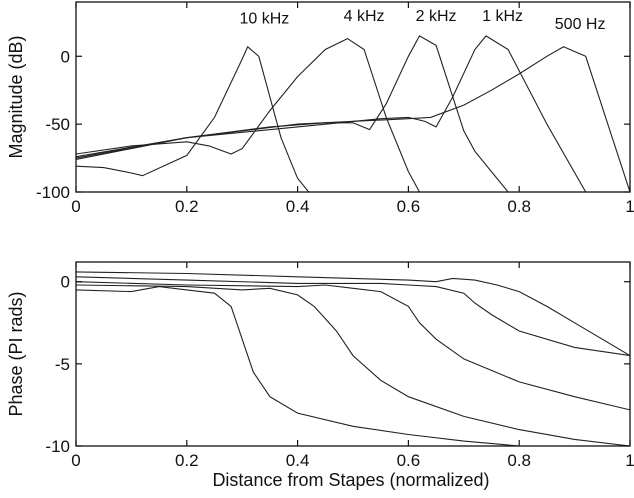  Describe the element at coordinates (502, 16) in the screenshot. I see `annotation-label: 1 kHz` at that location.